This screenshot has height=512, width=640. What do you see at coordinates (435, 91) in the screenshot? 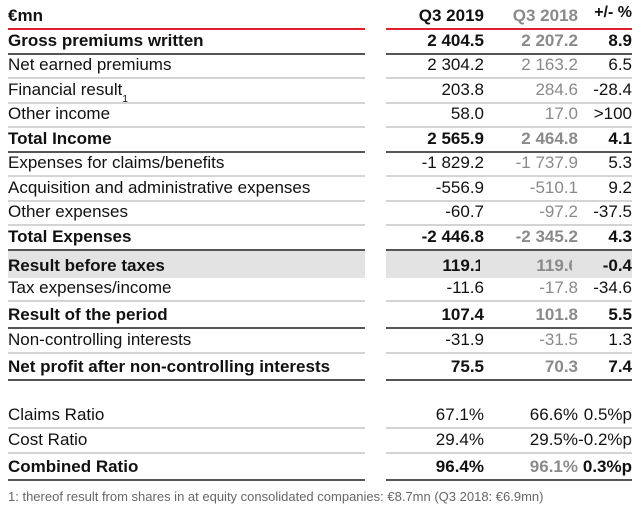
I see `value-current: 203.8` at bounding box center [435, 91].